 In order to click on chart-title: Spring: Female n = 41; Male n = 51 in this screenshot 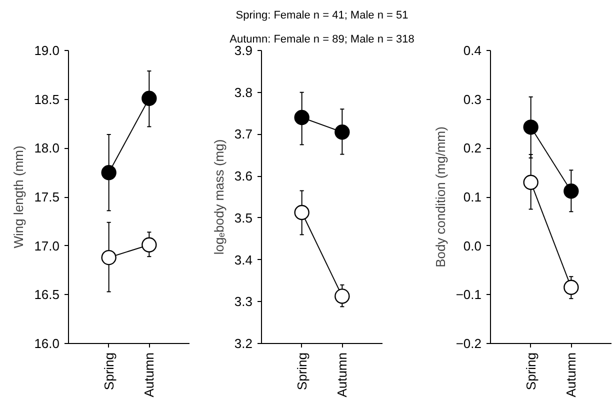, I will do `click(322, 16)`.